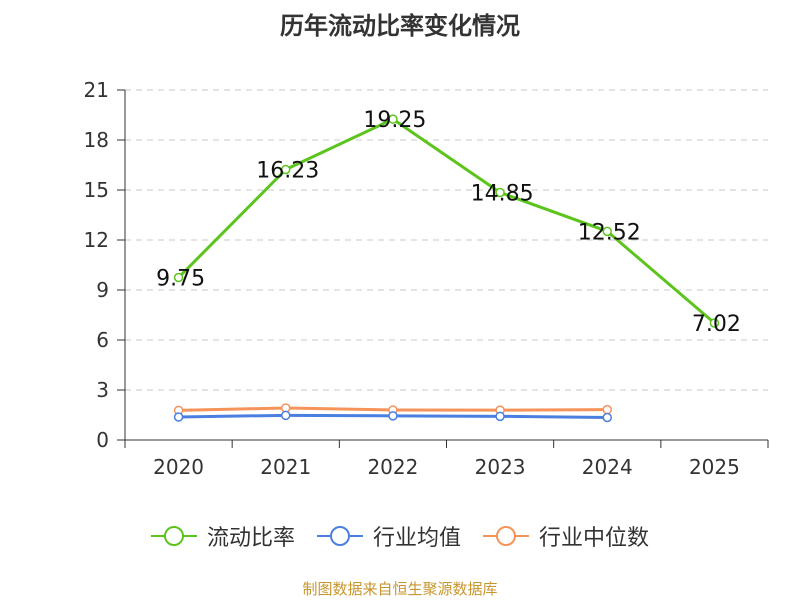 This screenshot has width=800, height=600. What do you see at coordinates (178, 467) in the screenshot?
I see `x-tick-label: 2020` at bounding box center [178, 467].